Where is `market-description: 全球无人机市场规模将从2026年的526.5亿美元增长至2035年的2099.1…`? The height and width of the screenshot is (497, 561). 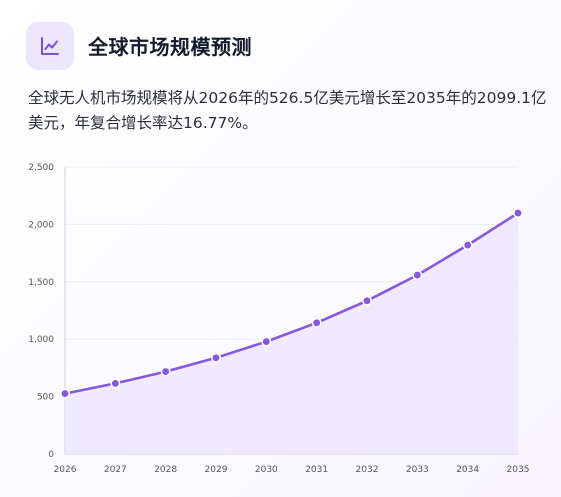
market-description: 全球无人机市场规模将从2026年的526.5亿美元增长至2035年的2099.1… is located at coordinates (287, 110).